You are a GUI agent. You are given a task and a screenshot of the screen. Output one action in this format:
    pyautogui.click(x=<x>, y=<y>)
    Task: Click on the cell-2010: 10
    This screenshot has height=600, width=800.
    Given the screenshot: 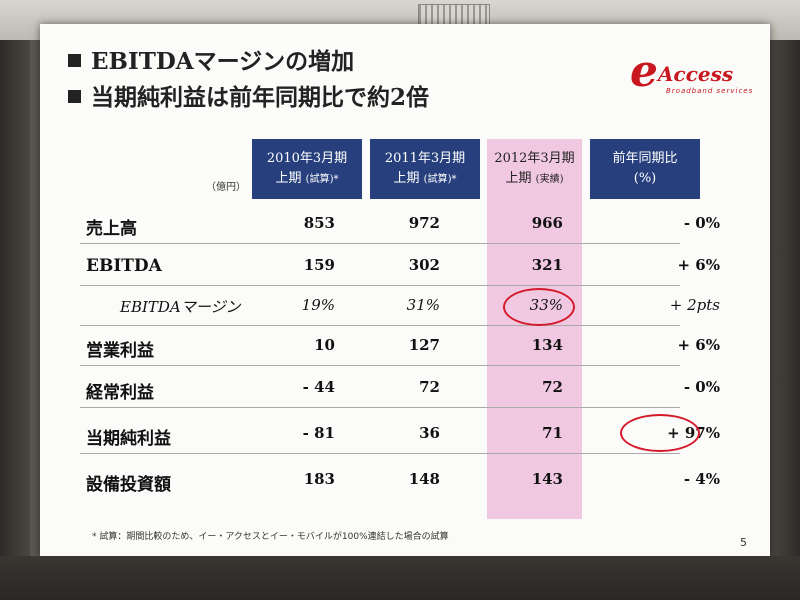 What is the action you would take?
    pyautogui.click(x=324, y=345)
    